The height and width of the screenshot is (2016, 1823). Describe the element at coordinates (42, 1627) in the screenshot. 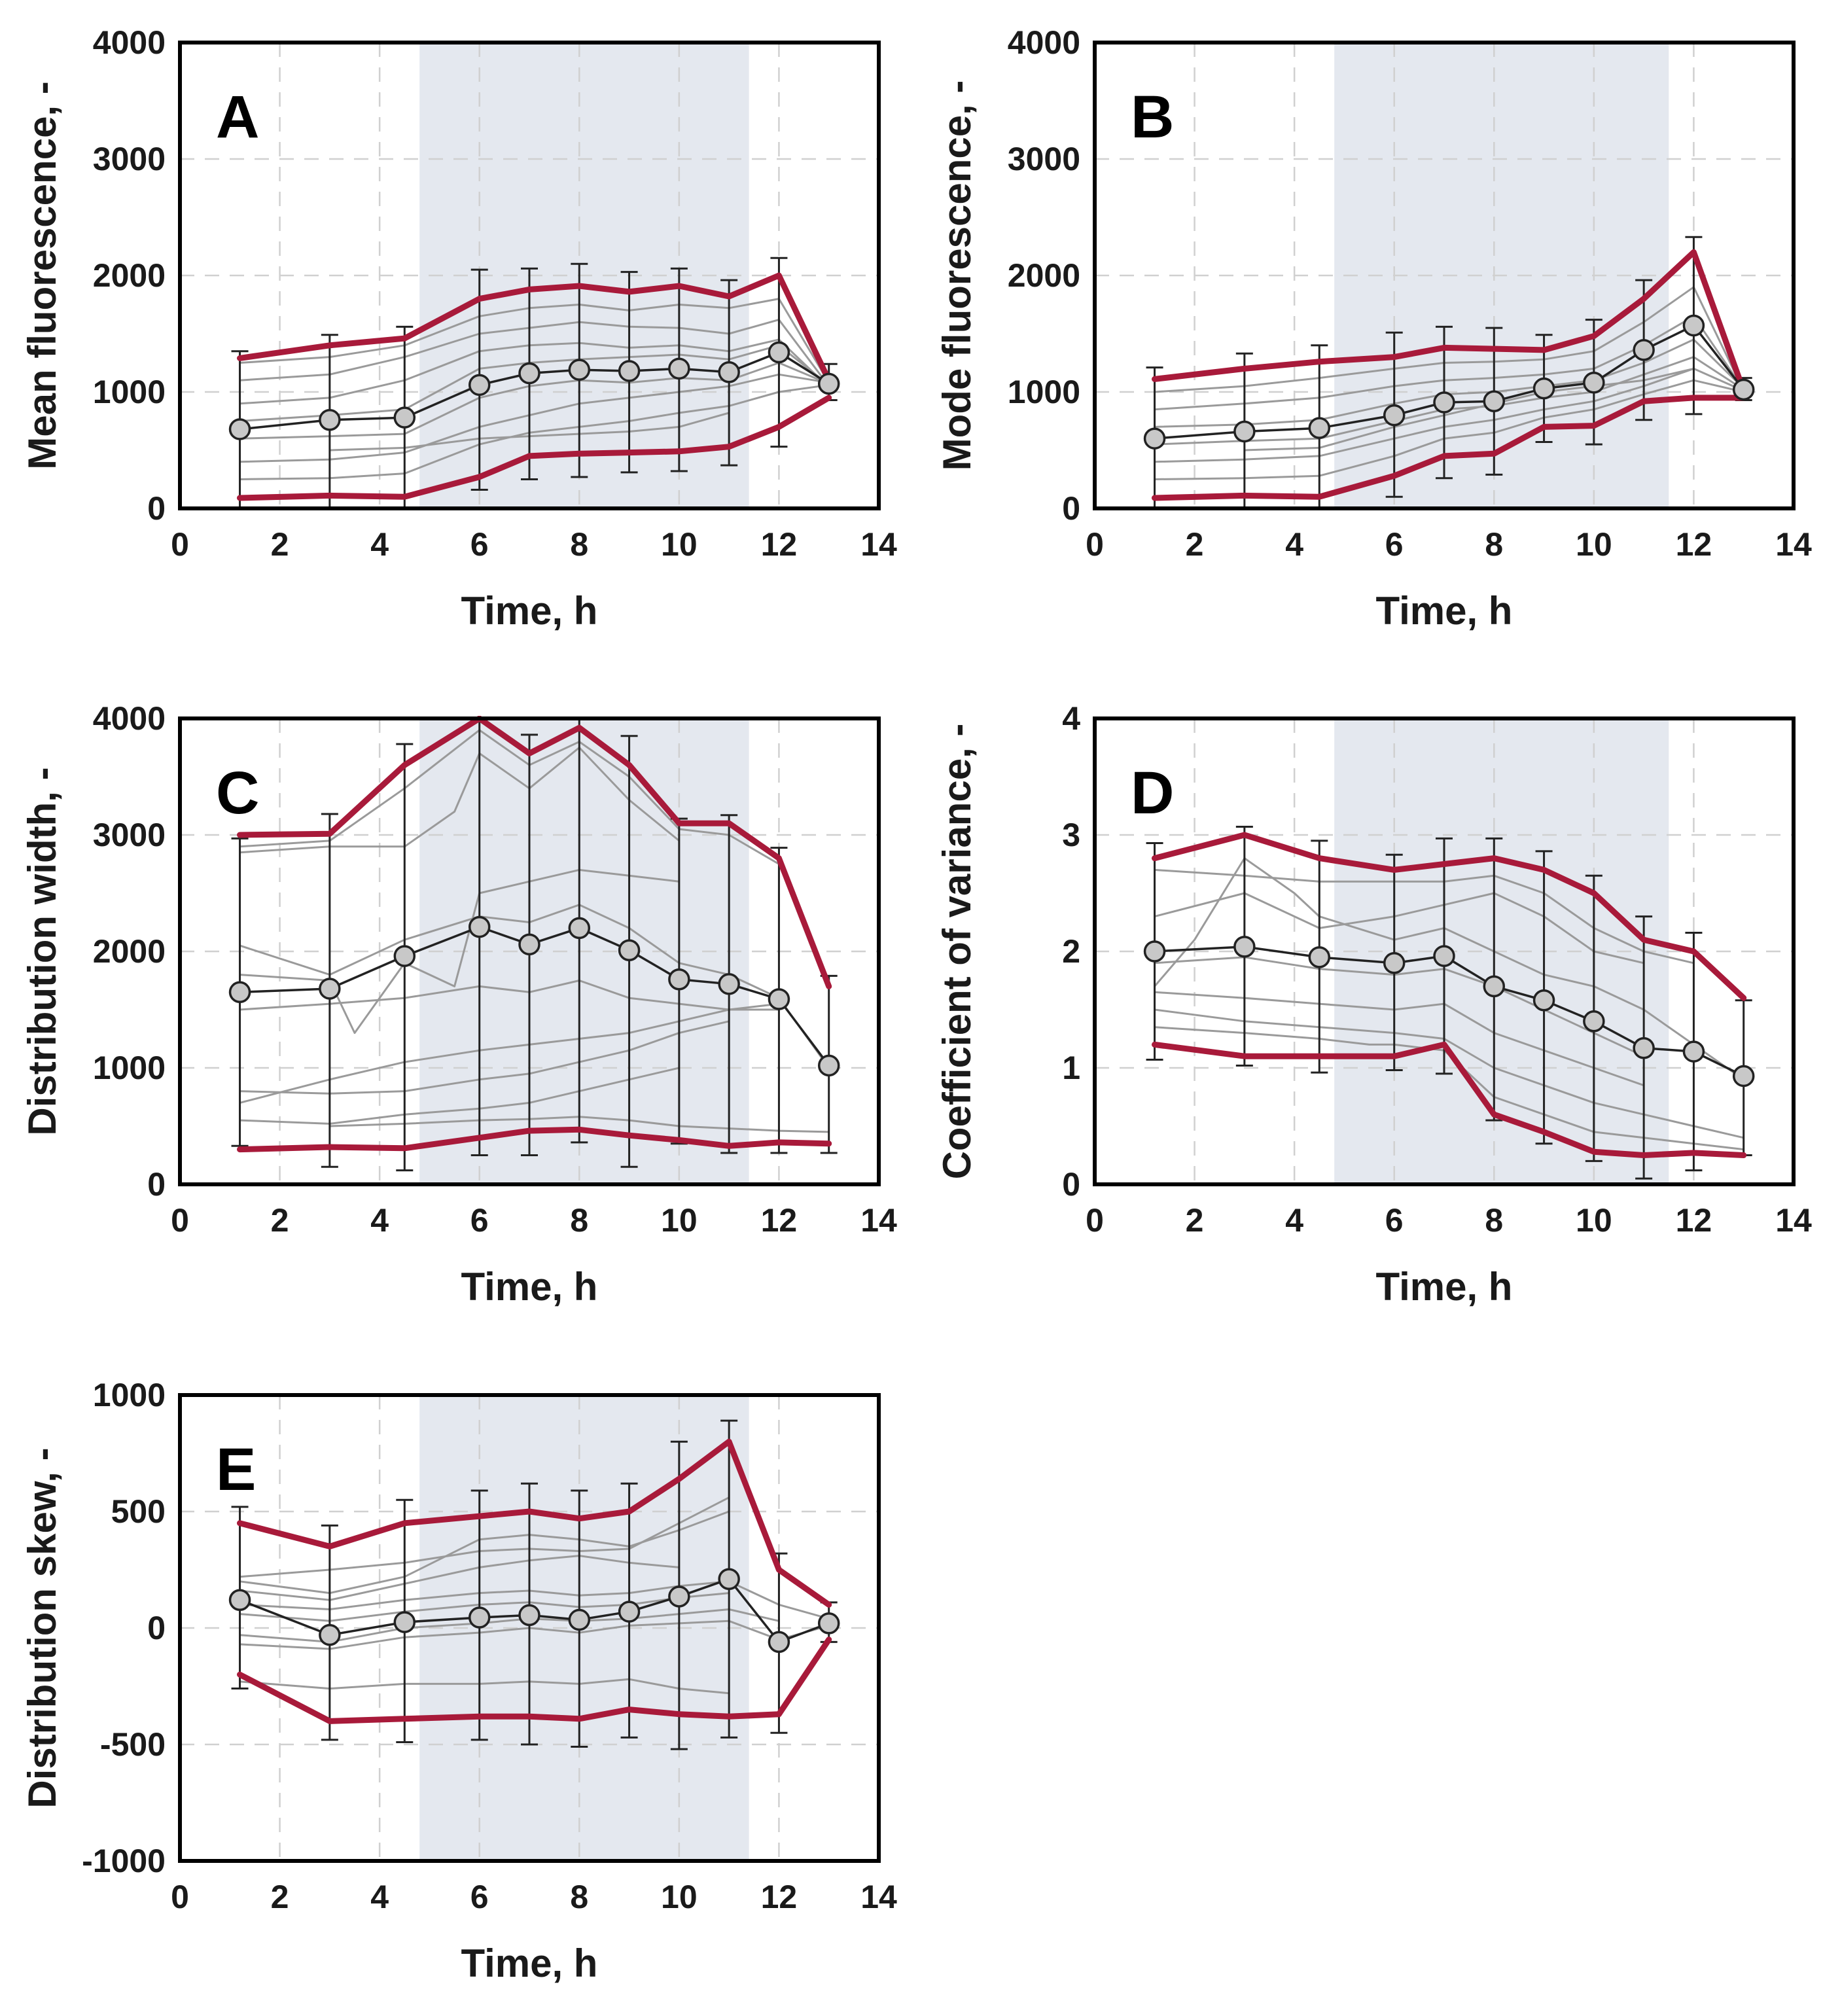

I see `y-axis-title: Distribution skew, -` at that location.